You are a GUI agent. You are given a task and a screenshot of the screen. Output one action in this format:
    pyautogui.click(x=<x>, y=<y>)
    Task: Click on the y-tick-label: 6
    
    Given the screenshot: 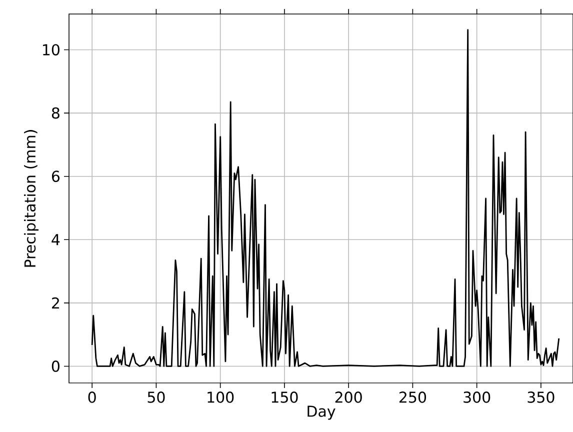 What is the action you would take?
    pyautogui.click(x=56, y=176)
    